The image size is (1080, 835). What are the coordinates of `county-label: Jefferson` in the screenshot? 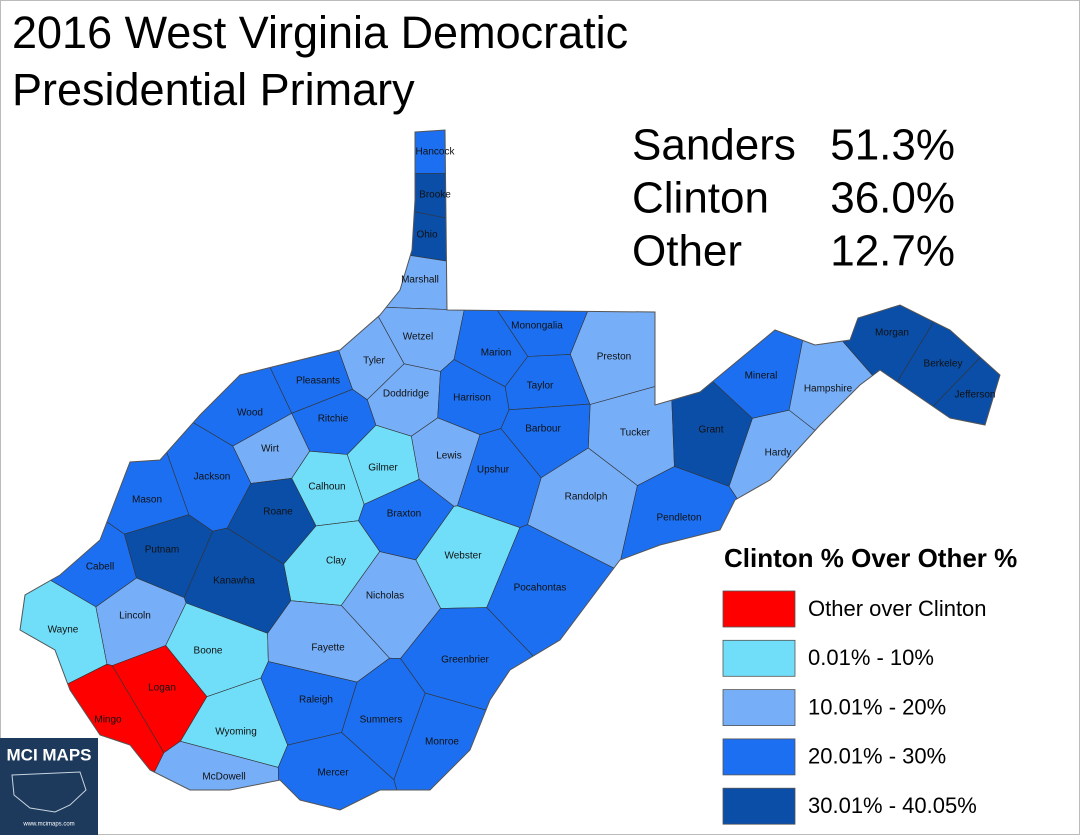 It's located at (975, 395).